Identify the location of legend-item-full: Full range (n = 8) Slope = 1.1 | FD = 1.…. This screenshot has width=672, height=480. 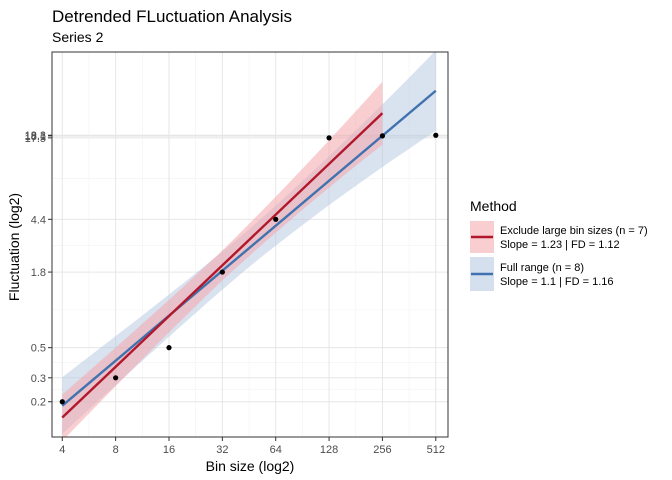
(542, 274).